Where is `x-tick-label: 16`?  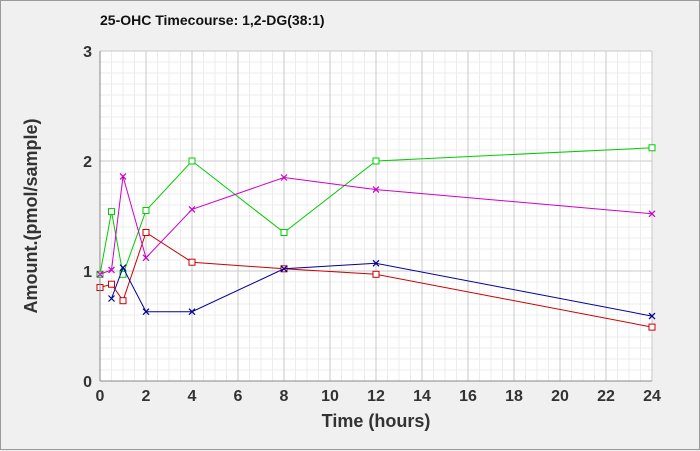
x-tick-label: 16 is located at coordinates (468, 396).